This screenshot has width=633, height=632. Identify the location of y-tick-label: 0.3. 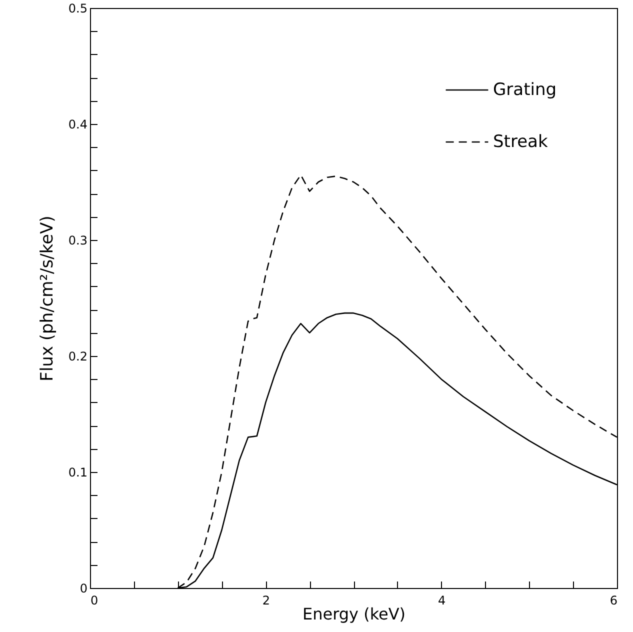
(78, 241).